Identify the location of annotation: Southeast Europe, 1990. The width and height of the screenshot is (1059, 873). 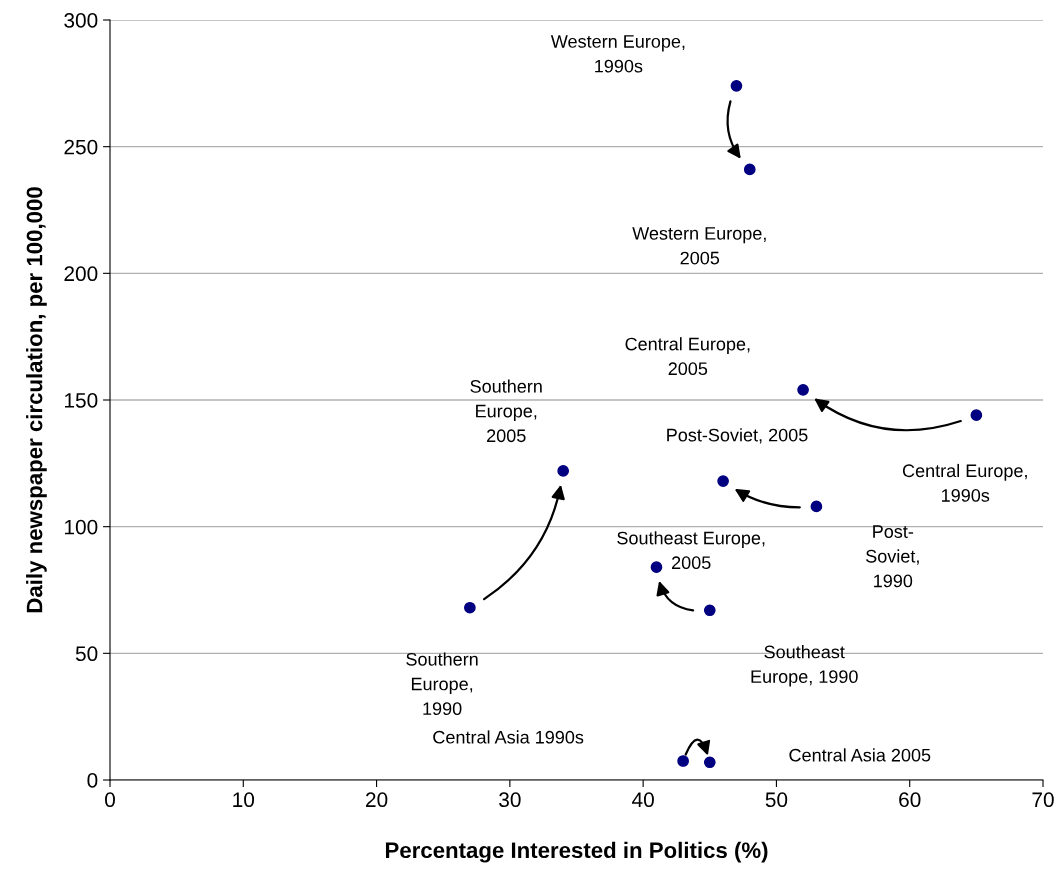
(804, 666).